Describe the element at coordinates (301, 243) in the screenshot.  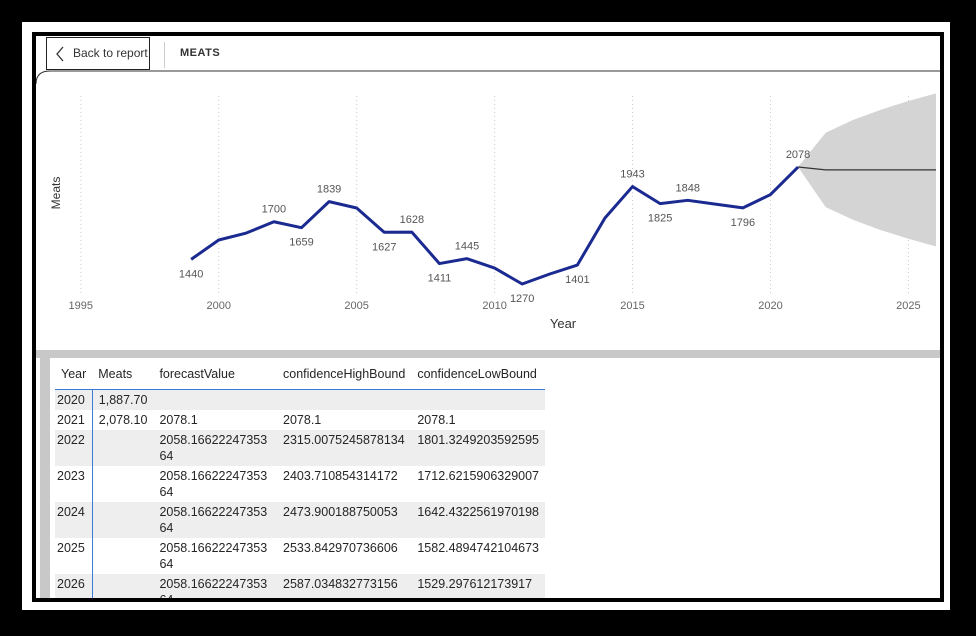
I see `data-label: 1659` at that location.